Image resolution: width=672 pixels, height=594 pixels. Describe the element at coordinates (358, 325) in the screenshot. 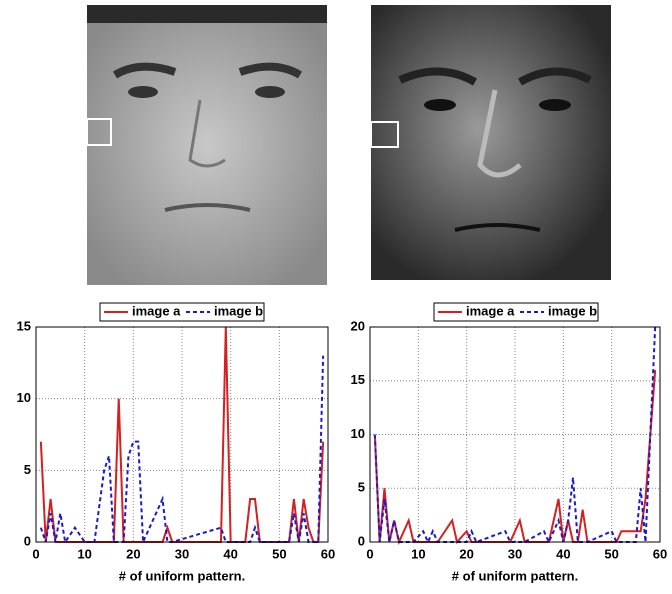

I see `y-tick-label: 20` at that location.